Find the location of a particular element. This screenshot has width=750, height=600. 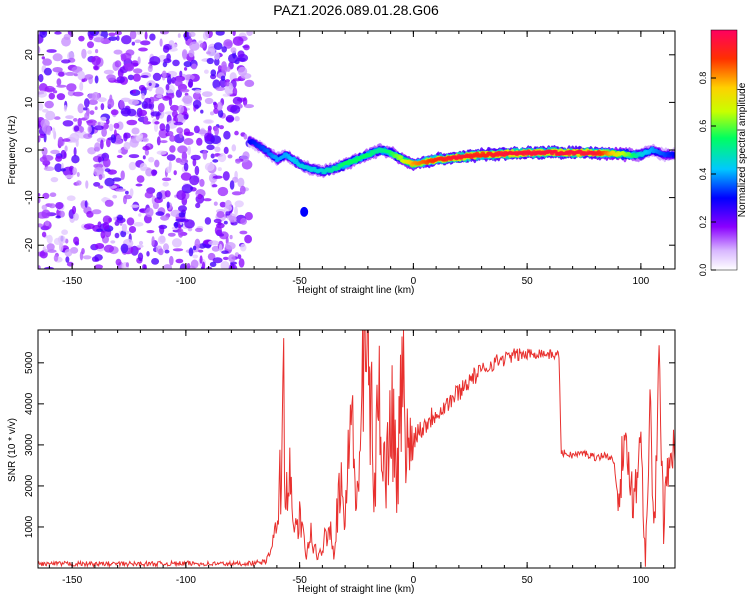

snr-x-tick-label: 100 is located at coordinates (641, 580).